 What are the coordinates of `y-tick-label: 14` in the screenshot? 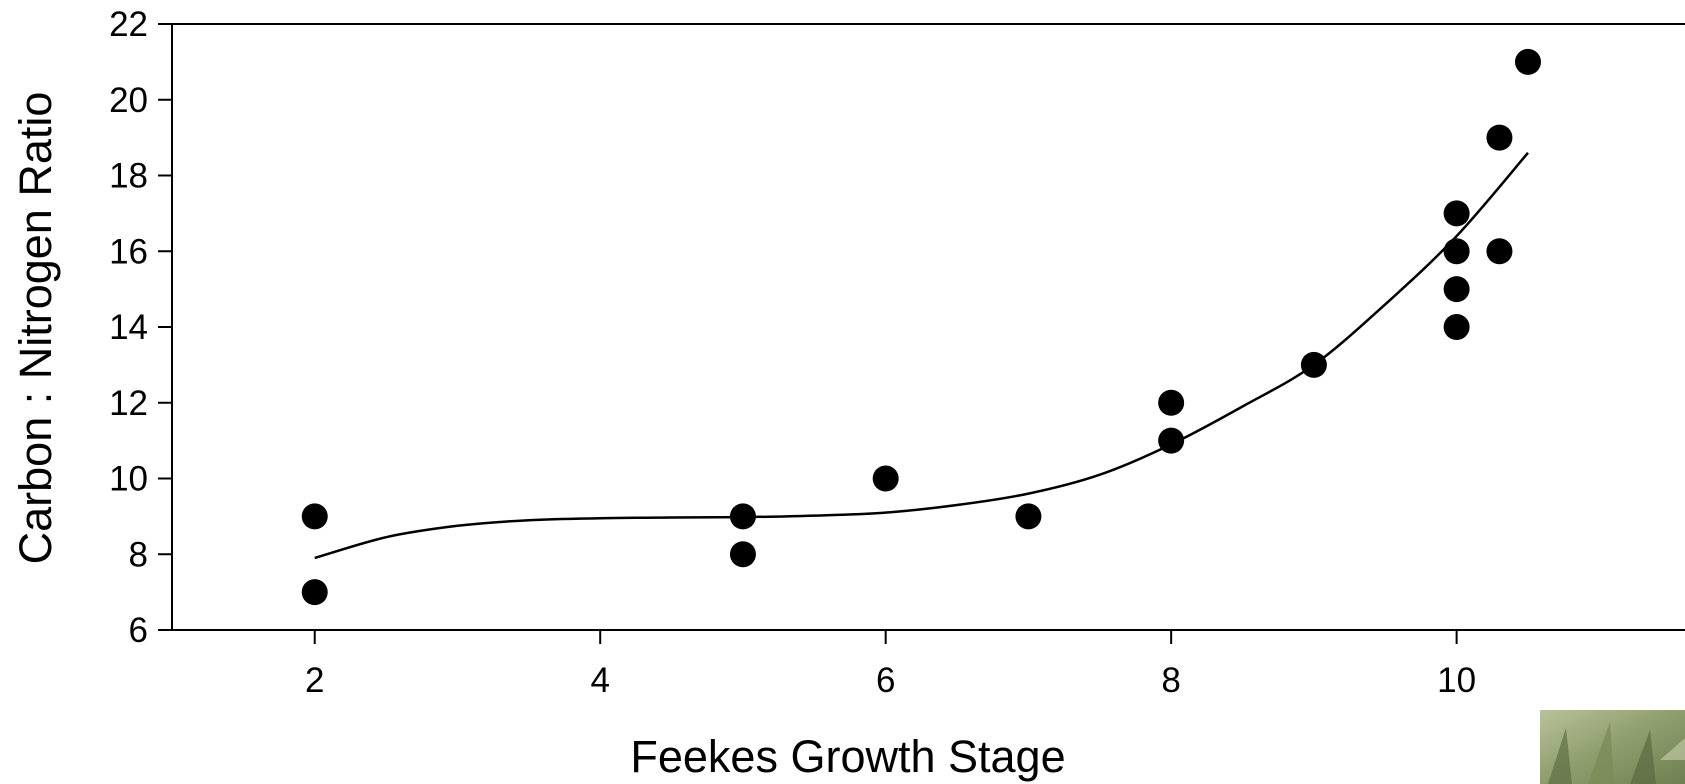 It's located at (128, 327).